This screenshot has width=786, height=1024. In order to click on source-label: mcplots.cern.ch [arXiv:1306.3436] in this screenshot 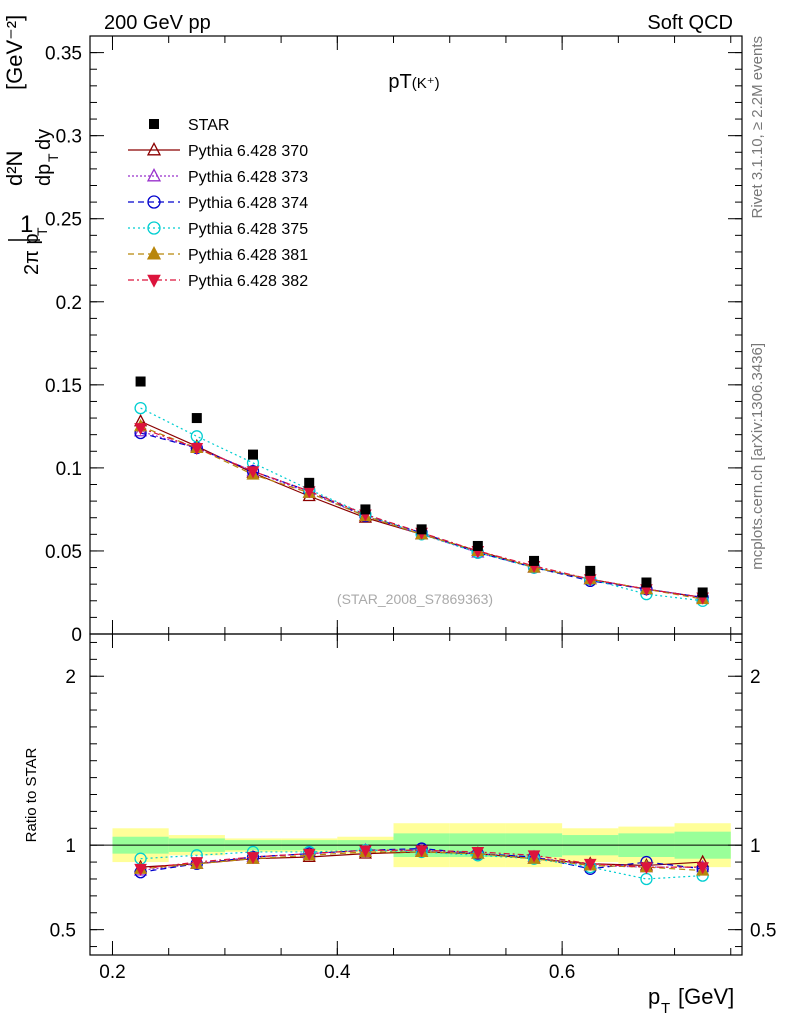, I will do `click(757, 456)`.